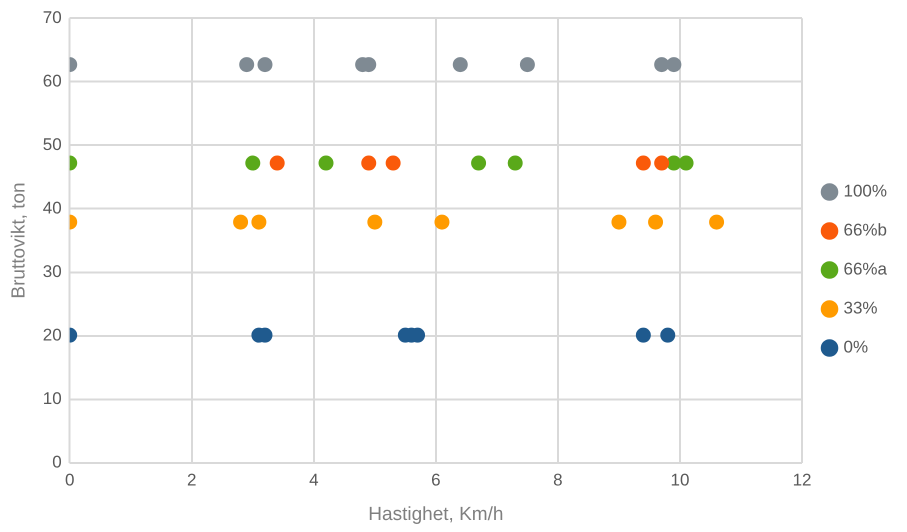  I want to click on x-axis-title: Hastighet, Km/h, so click(436, 514).